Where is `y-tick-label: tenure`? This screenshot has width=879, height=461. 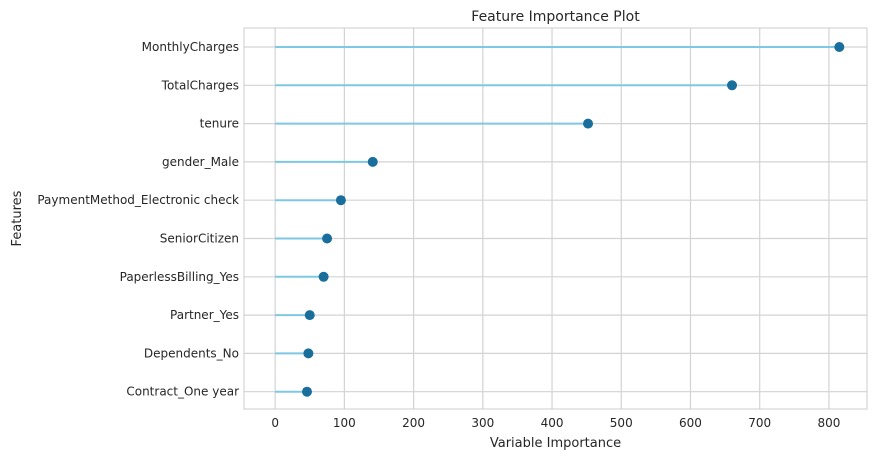
y-tick-label: tenure is located at coordinates (219, 124).